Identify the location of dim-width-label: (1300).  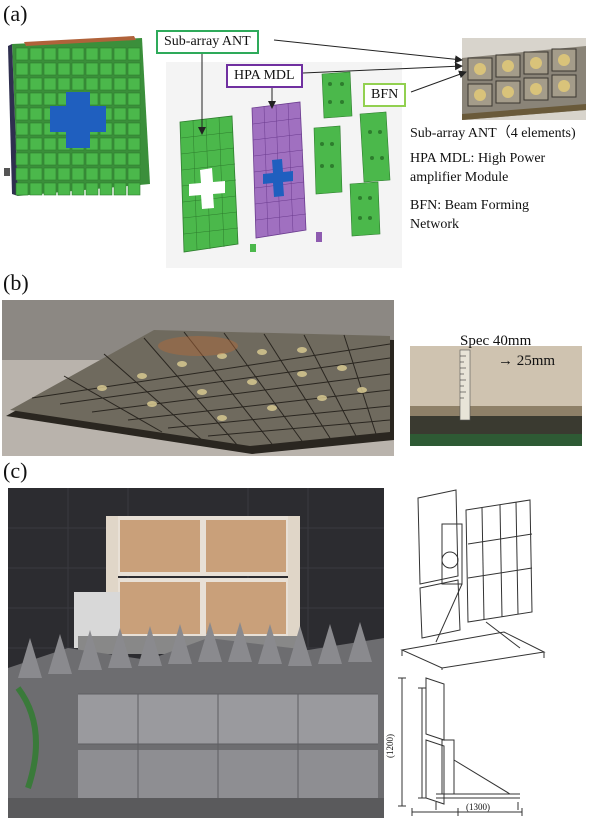
(478, 807).